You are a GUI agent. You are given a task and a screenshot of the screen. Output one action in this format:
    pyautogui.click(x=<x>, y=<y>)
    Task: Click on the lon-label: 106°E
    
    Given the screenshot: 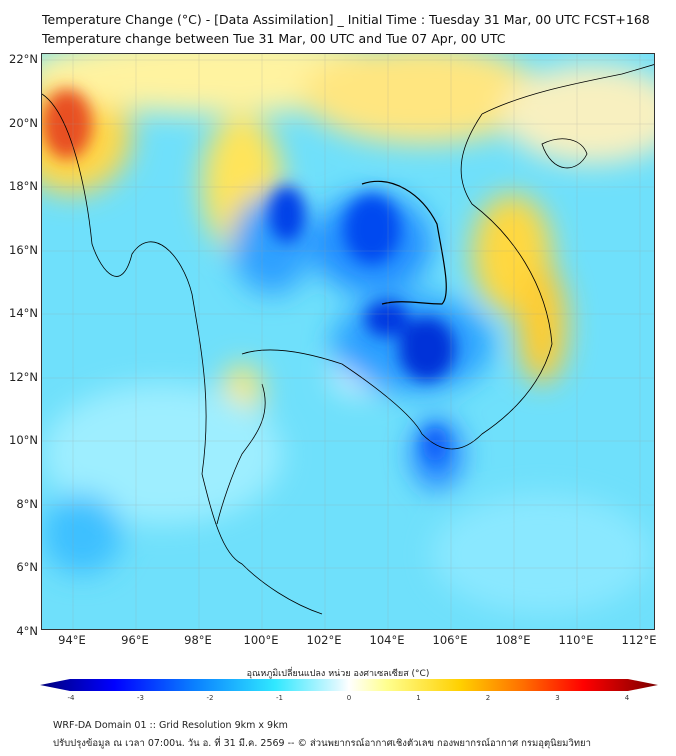 What is the action you would take?
    pyautogui.click(x=450, y=640)
    